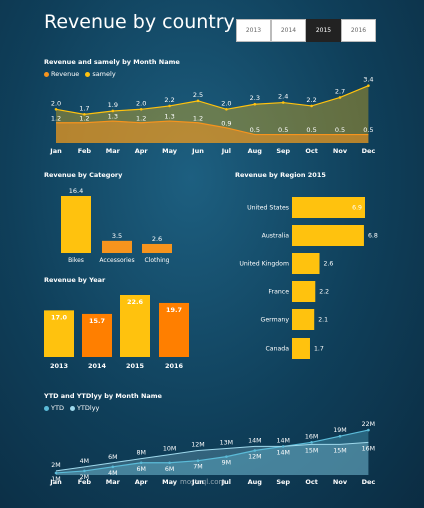 Image resolution: width=424 pixels, height=508 pixels. Describe the element at coordinates (174, 310) in the screenshot. I see `year-value-label: 19.7` at that location.